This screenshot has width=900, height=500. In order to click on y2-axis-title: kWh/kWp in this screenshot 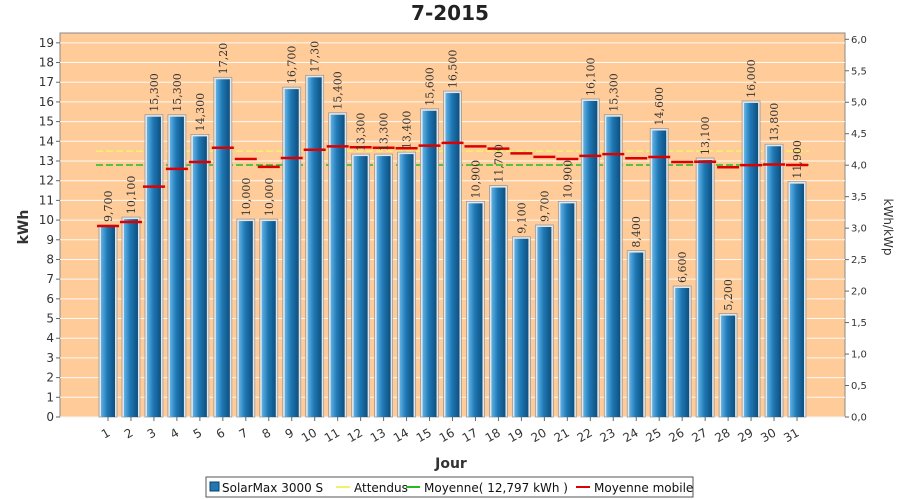, I will do `click(888, 227)`.